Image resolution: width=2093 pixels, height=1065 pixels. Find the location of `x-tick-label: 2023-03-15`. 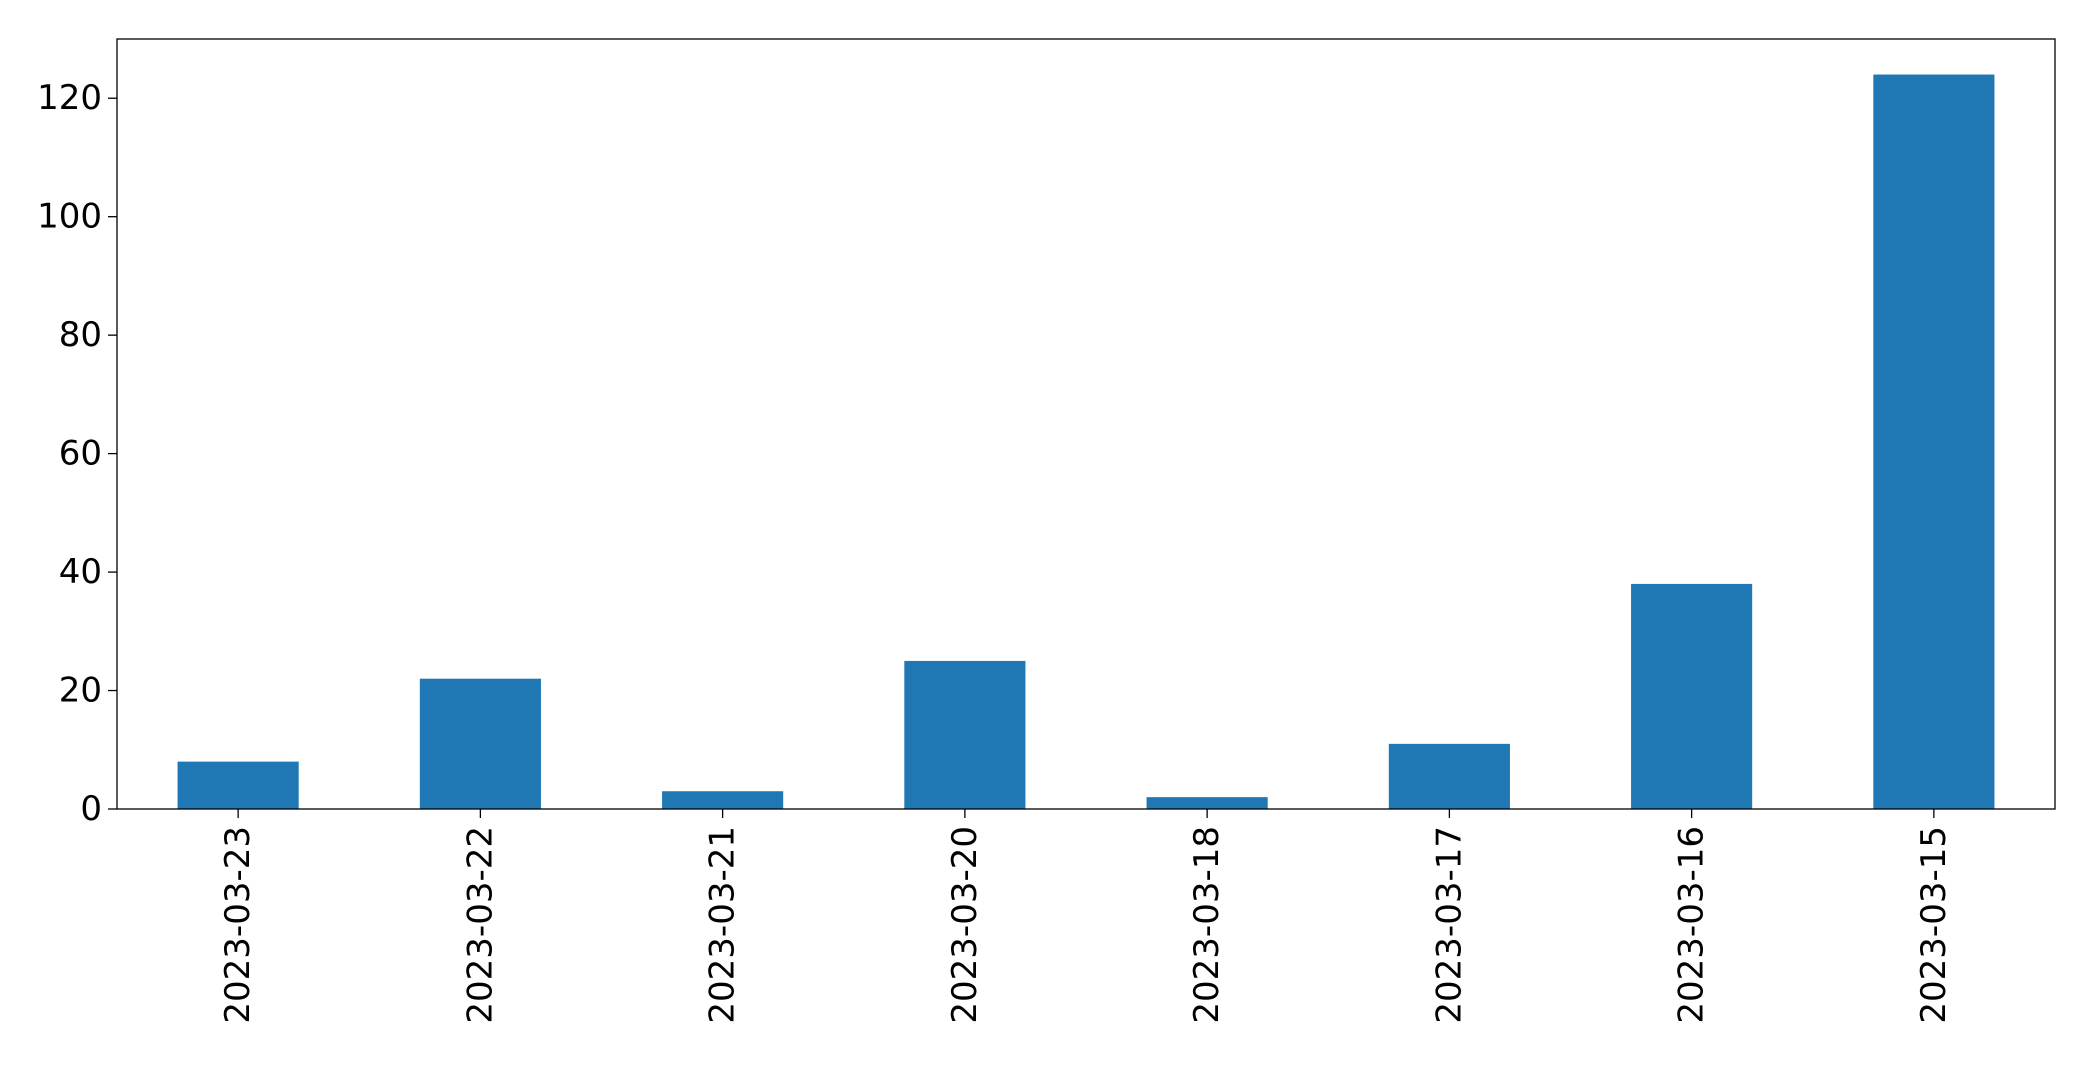

x-tick-label: 2023-03-15 is located at coordinates (1934, 925).